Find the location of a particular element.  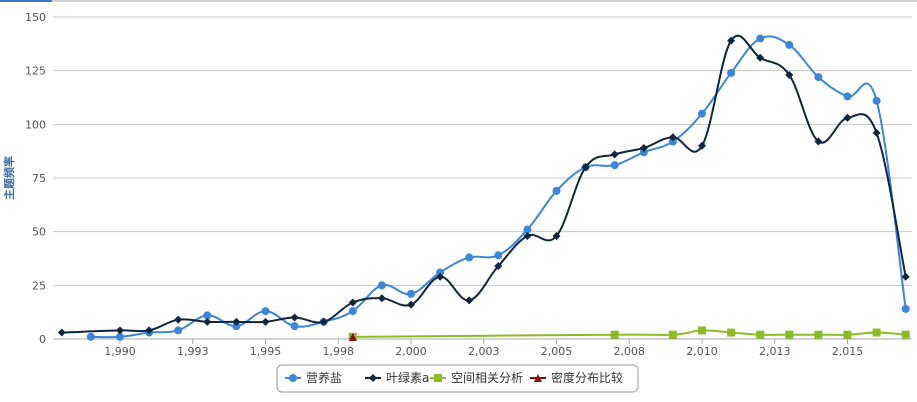

x-tick-label: 2,005 is located at coordinates (557, 351).